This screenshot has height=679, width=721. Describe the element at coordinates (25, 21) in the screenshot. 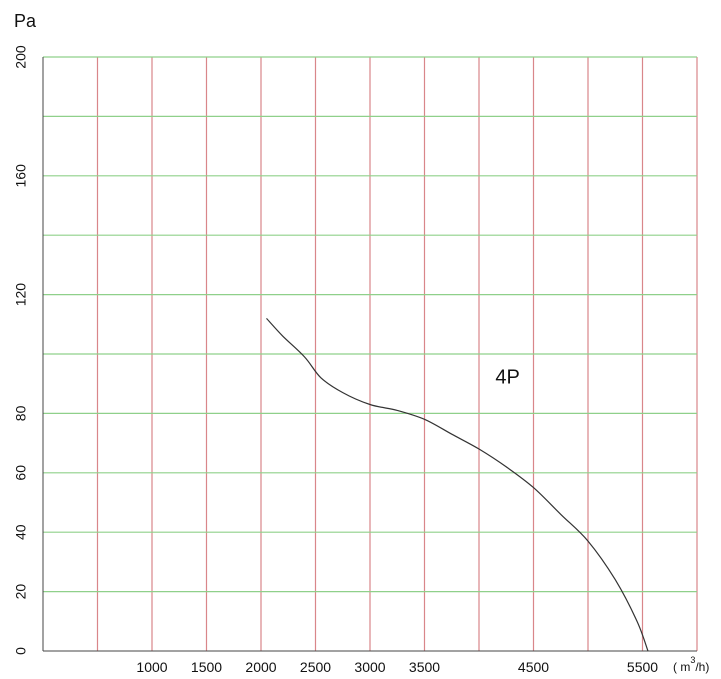

I see `y-axis-unit-label: Pa` at that location.